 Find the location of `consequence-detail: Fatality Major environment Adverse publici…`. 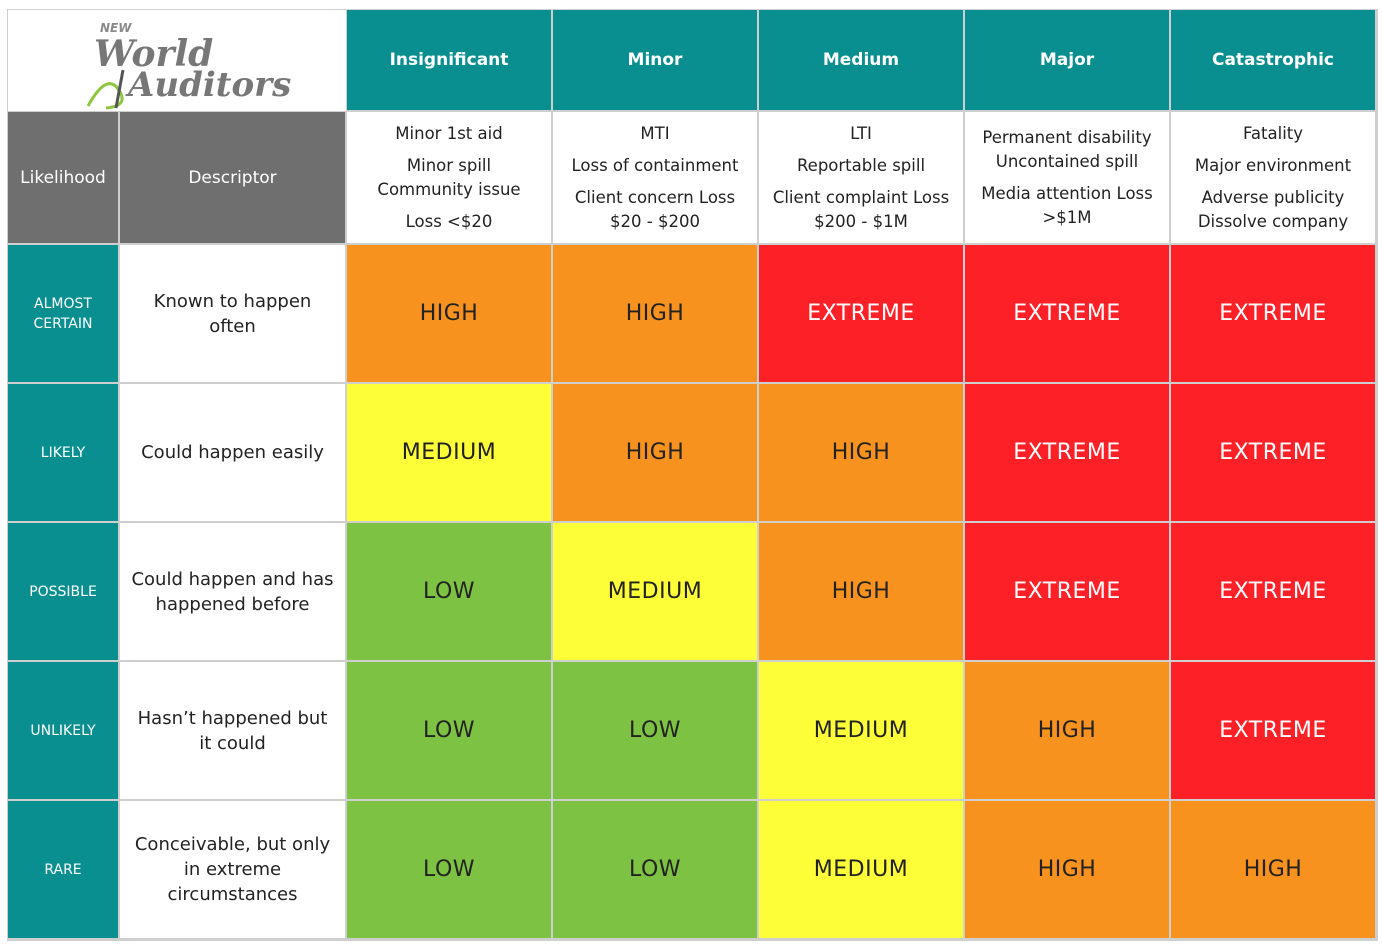

consequence-detail: Fatality Major environment Adverse publici… is located at coordinates (1273, 177).